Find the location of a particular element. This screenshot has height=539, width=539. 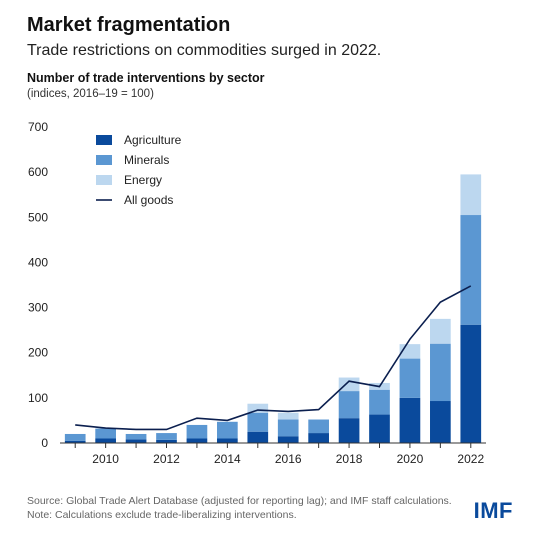

bar-agriculture-2014 is located at coordinates (227, 440).